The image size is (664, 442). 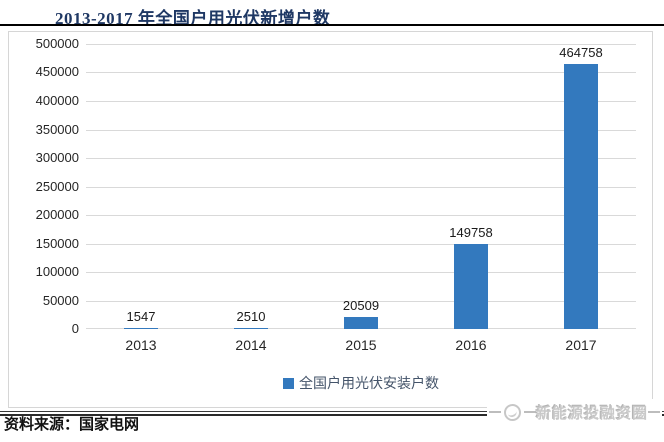 I want to click on bar-value-label: 149758, so click(x=471, y=232).